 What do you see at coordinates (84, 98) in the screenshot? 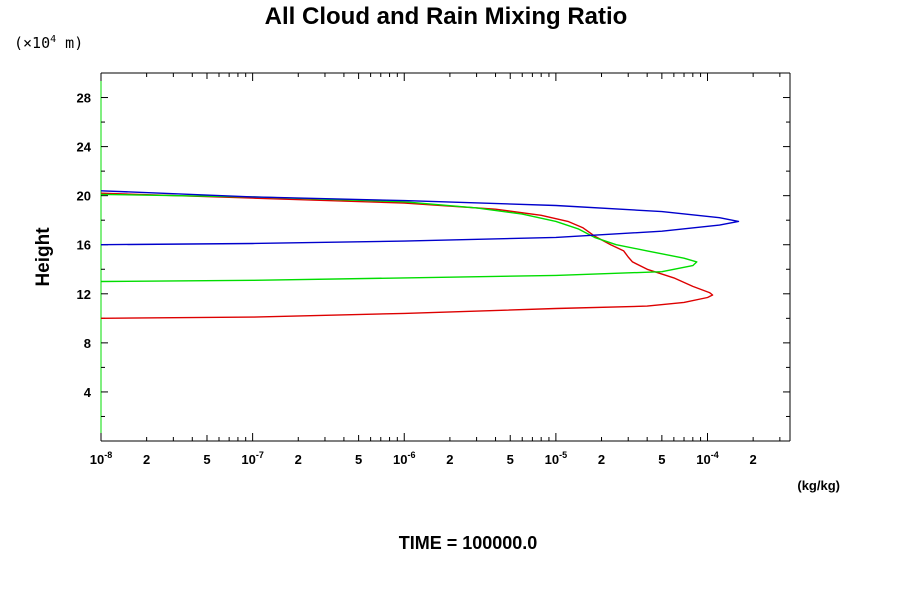
I see `y-tick-label: 28` at bounding box center [84, 98].